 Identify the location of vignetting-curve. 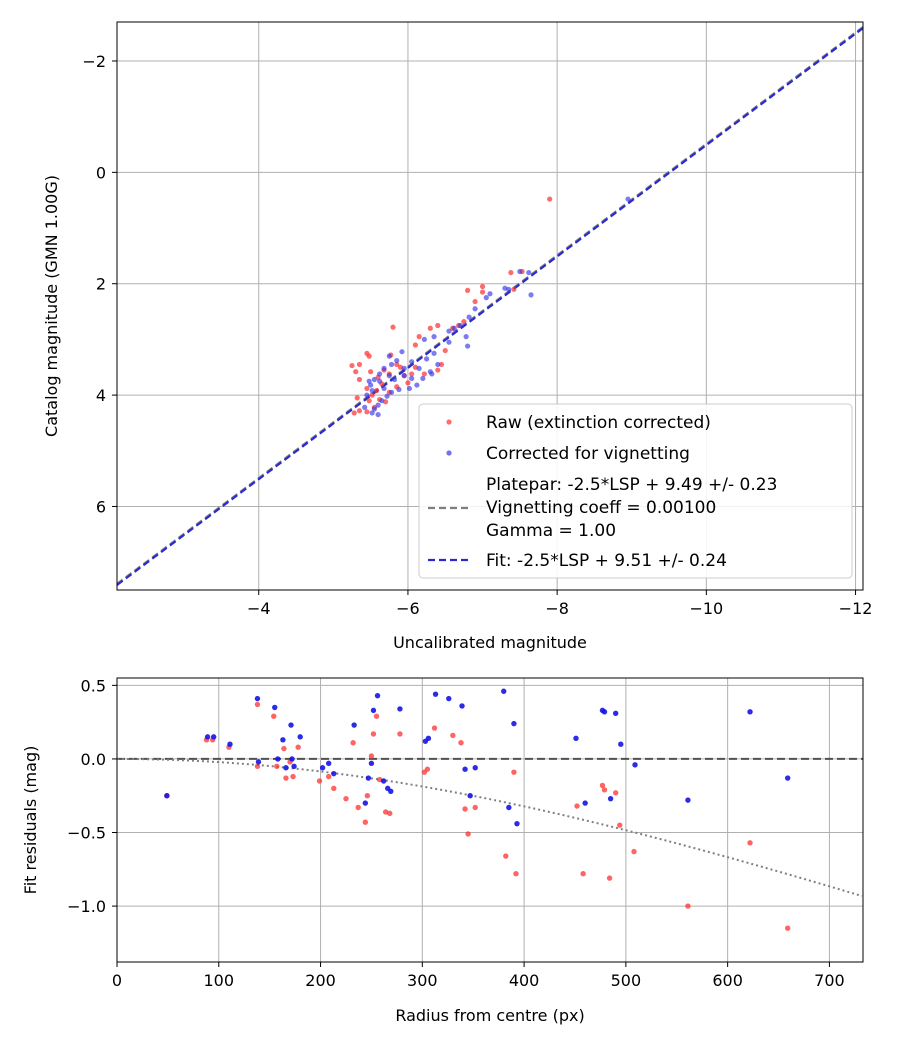
(490, 827).